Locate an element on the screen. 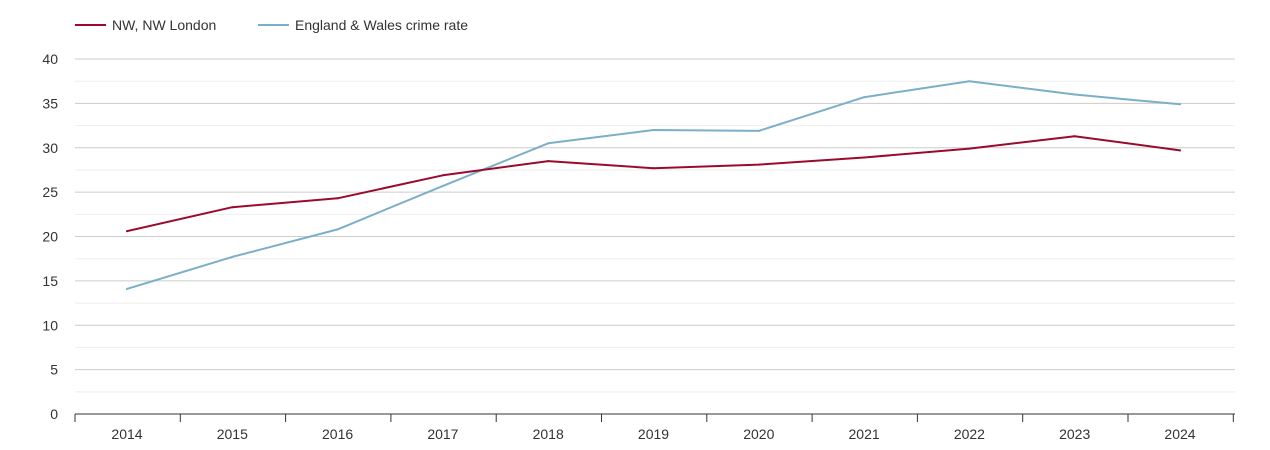 This screenshot has height=450, width=1270. legend: NW, NW London England & Wales crime rate is located at coordinates (271, 25).